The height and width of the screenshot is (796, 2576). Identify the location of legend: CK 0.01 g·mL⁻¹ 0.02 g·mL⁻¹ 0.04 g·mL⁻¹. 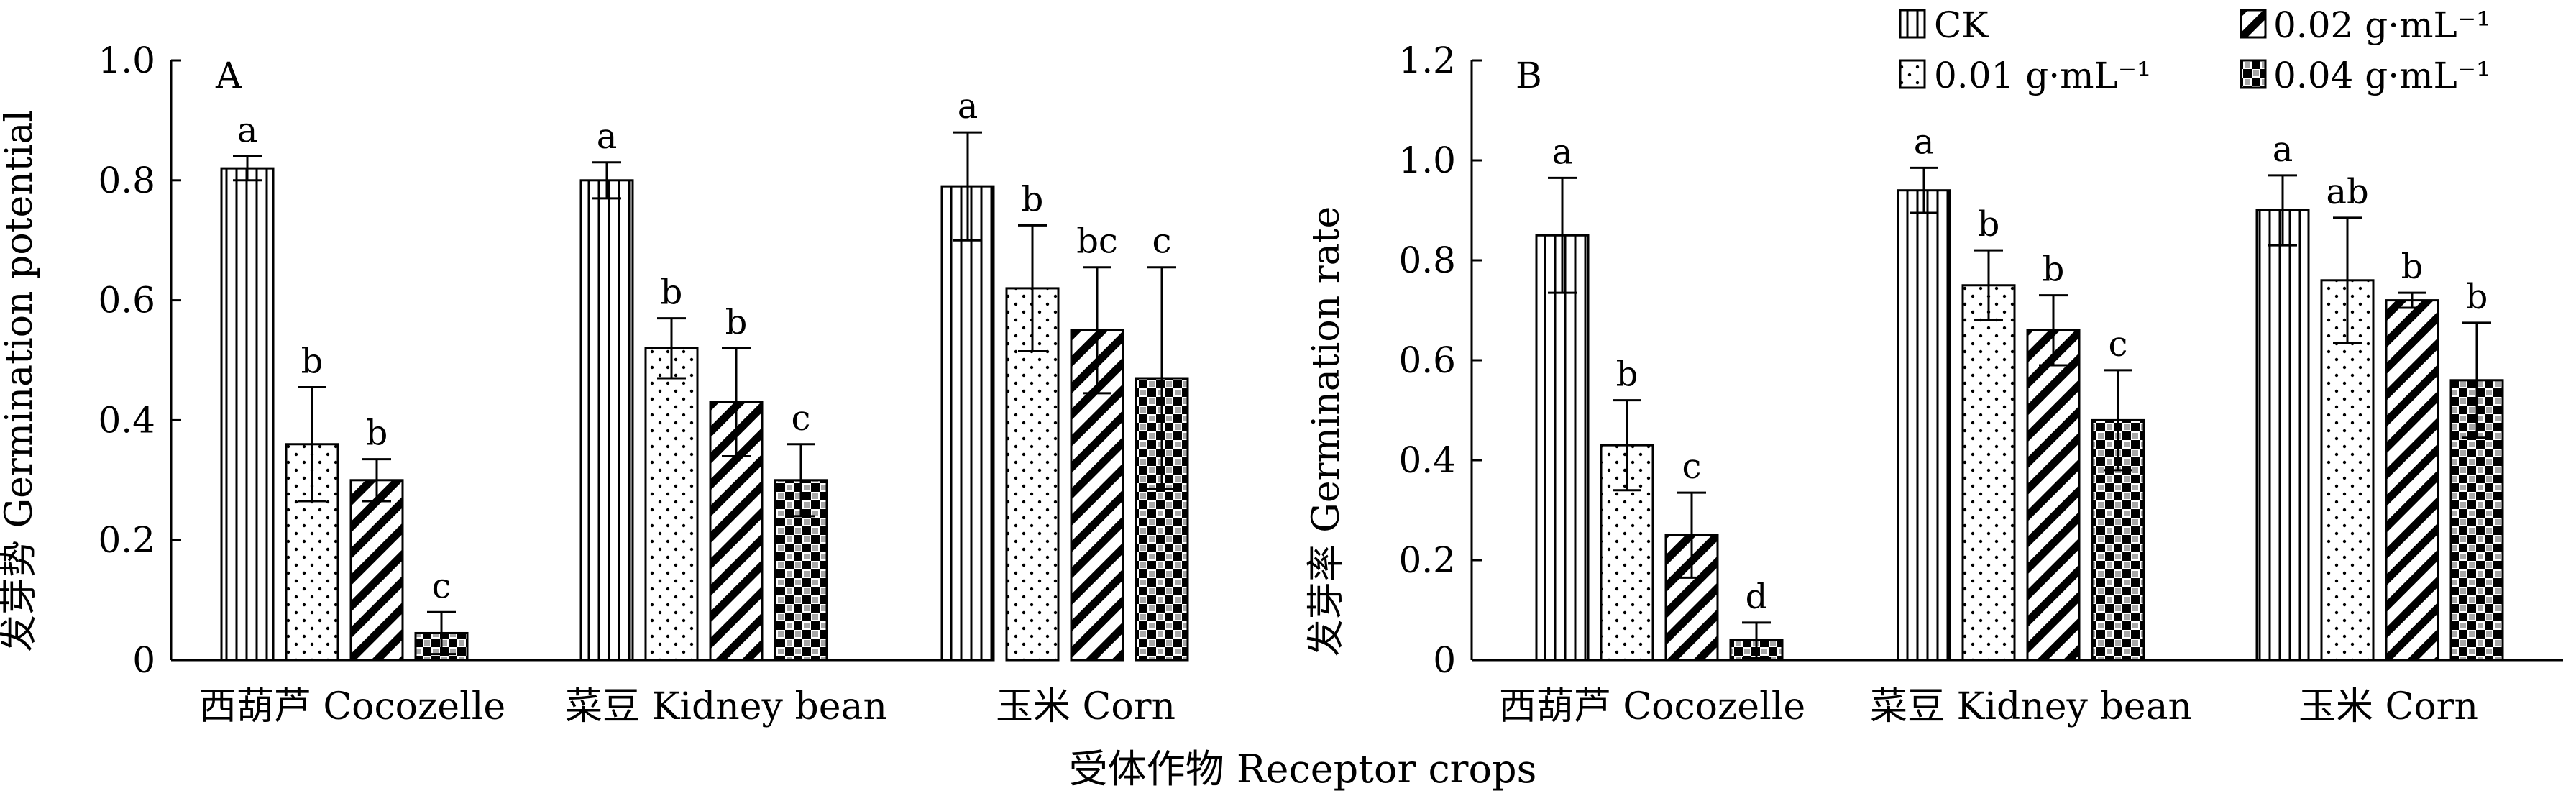
(2194, 50).